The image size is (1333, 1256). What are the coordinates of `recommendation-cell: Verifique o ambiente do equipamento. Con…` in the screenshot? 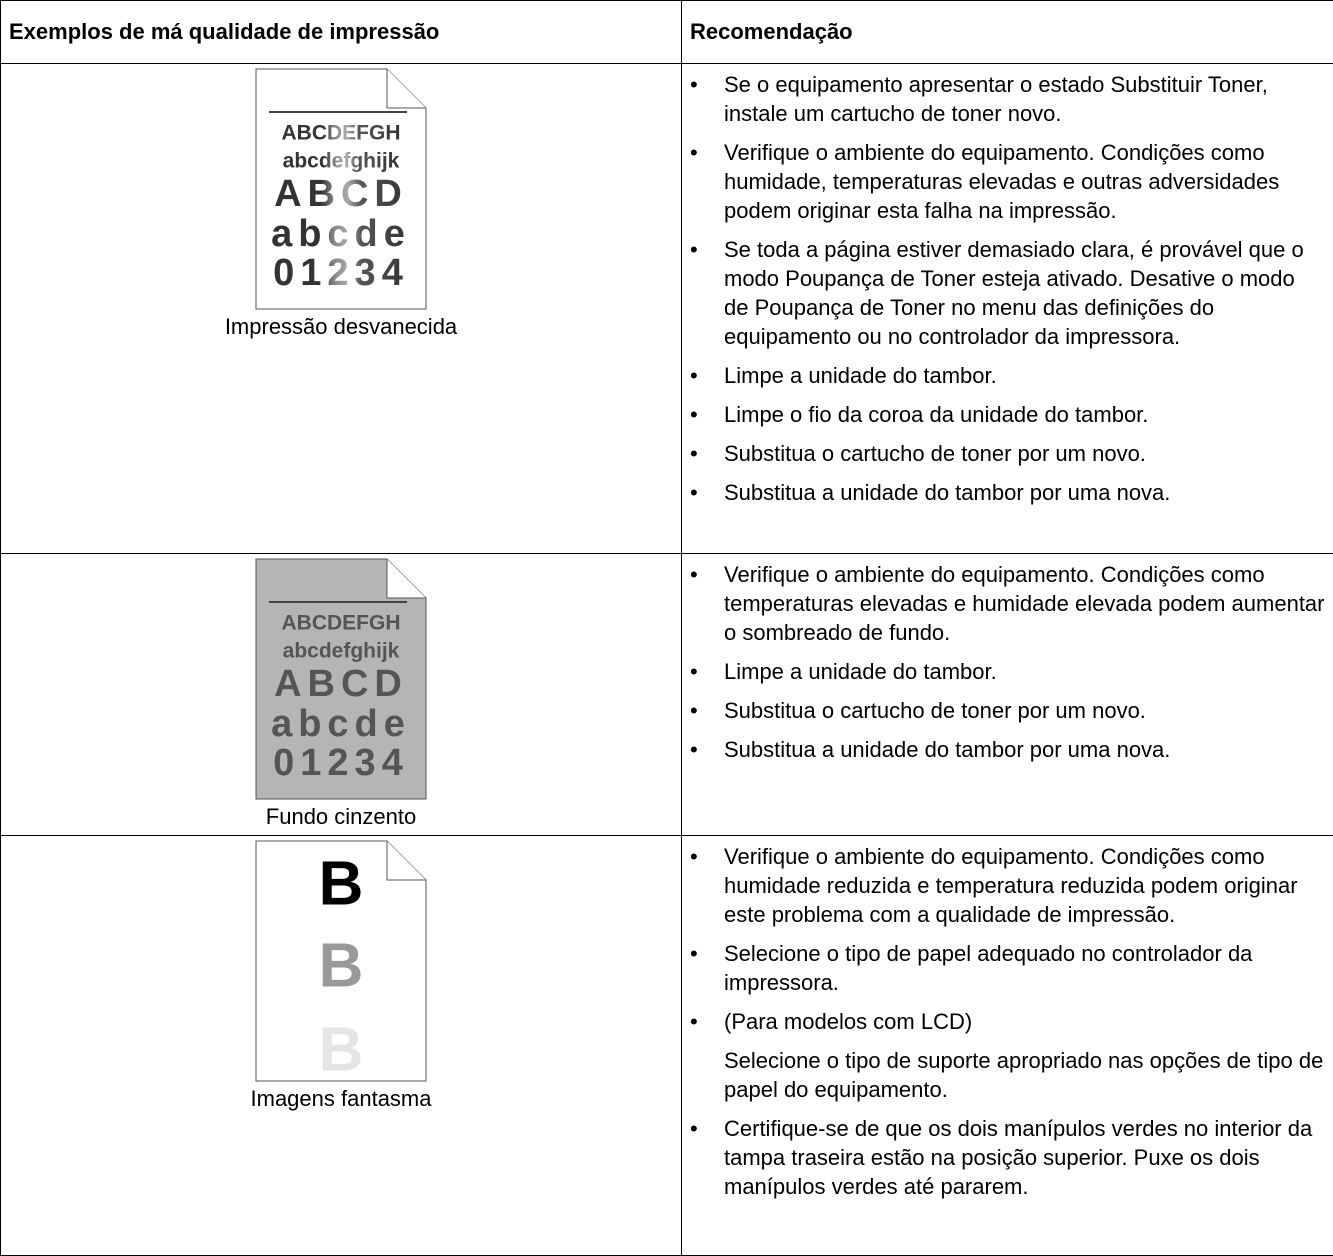 It's located at (1007, 695).